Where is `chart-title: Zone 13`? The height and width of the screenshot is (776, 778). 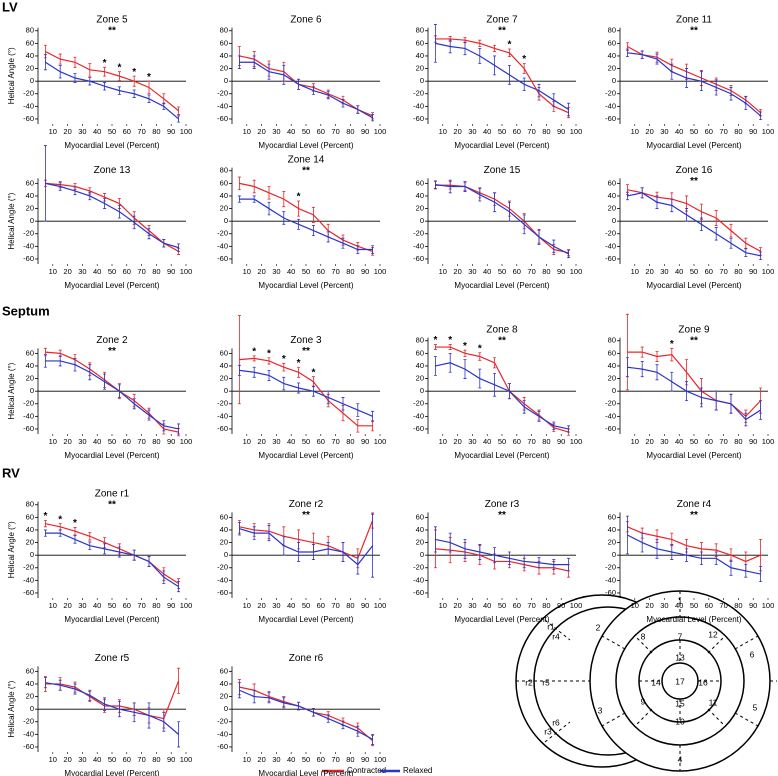
chart-title: Zone 13 is located at coordinates (112, 170).